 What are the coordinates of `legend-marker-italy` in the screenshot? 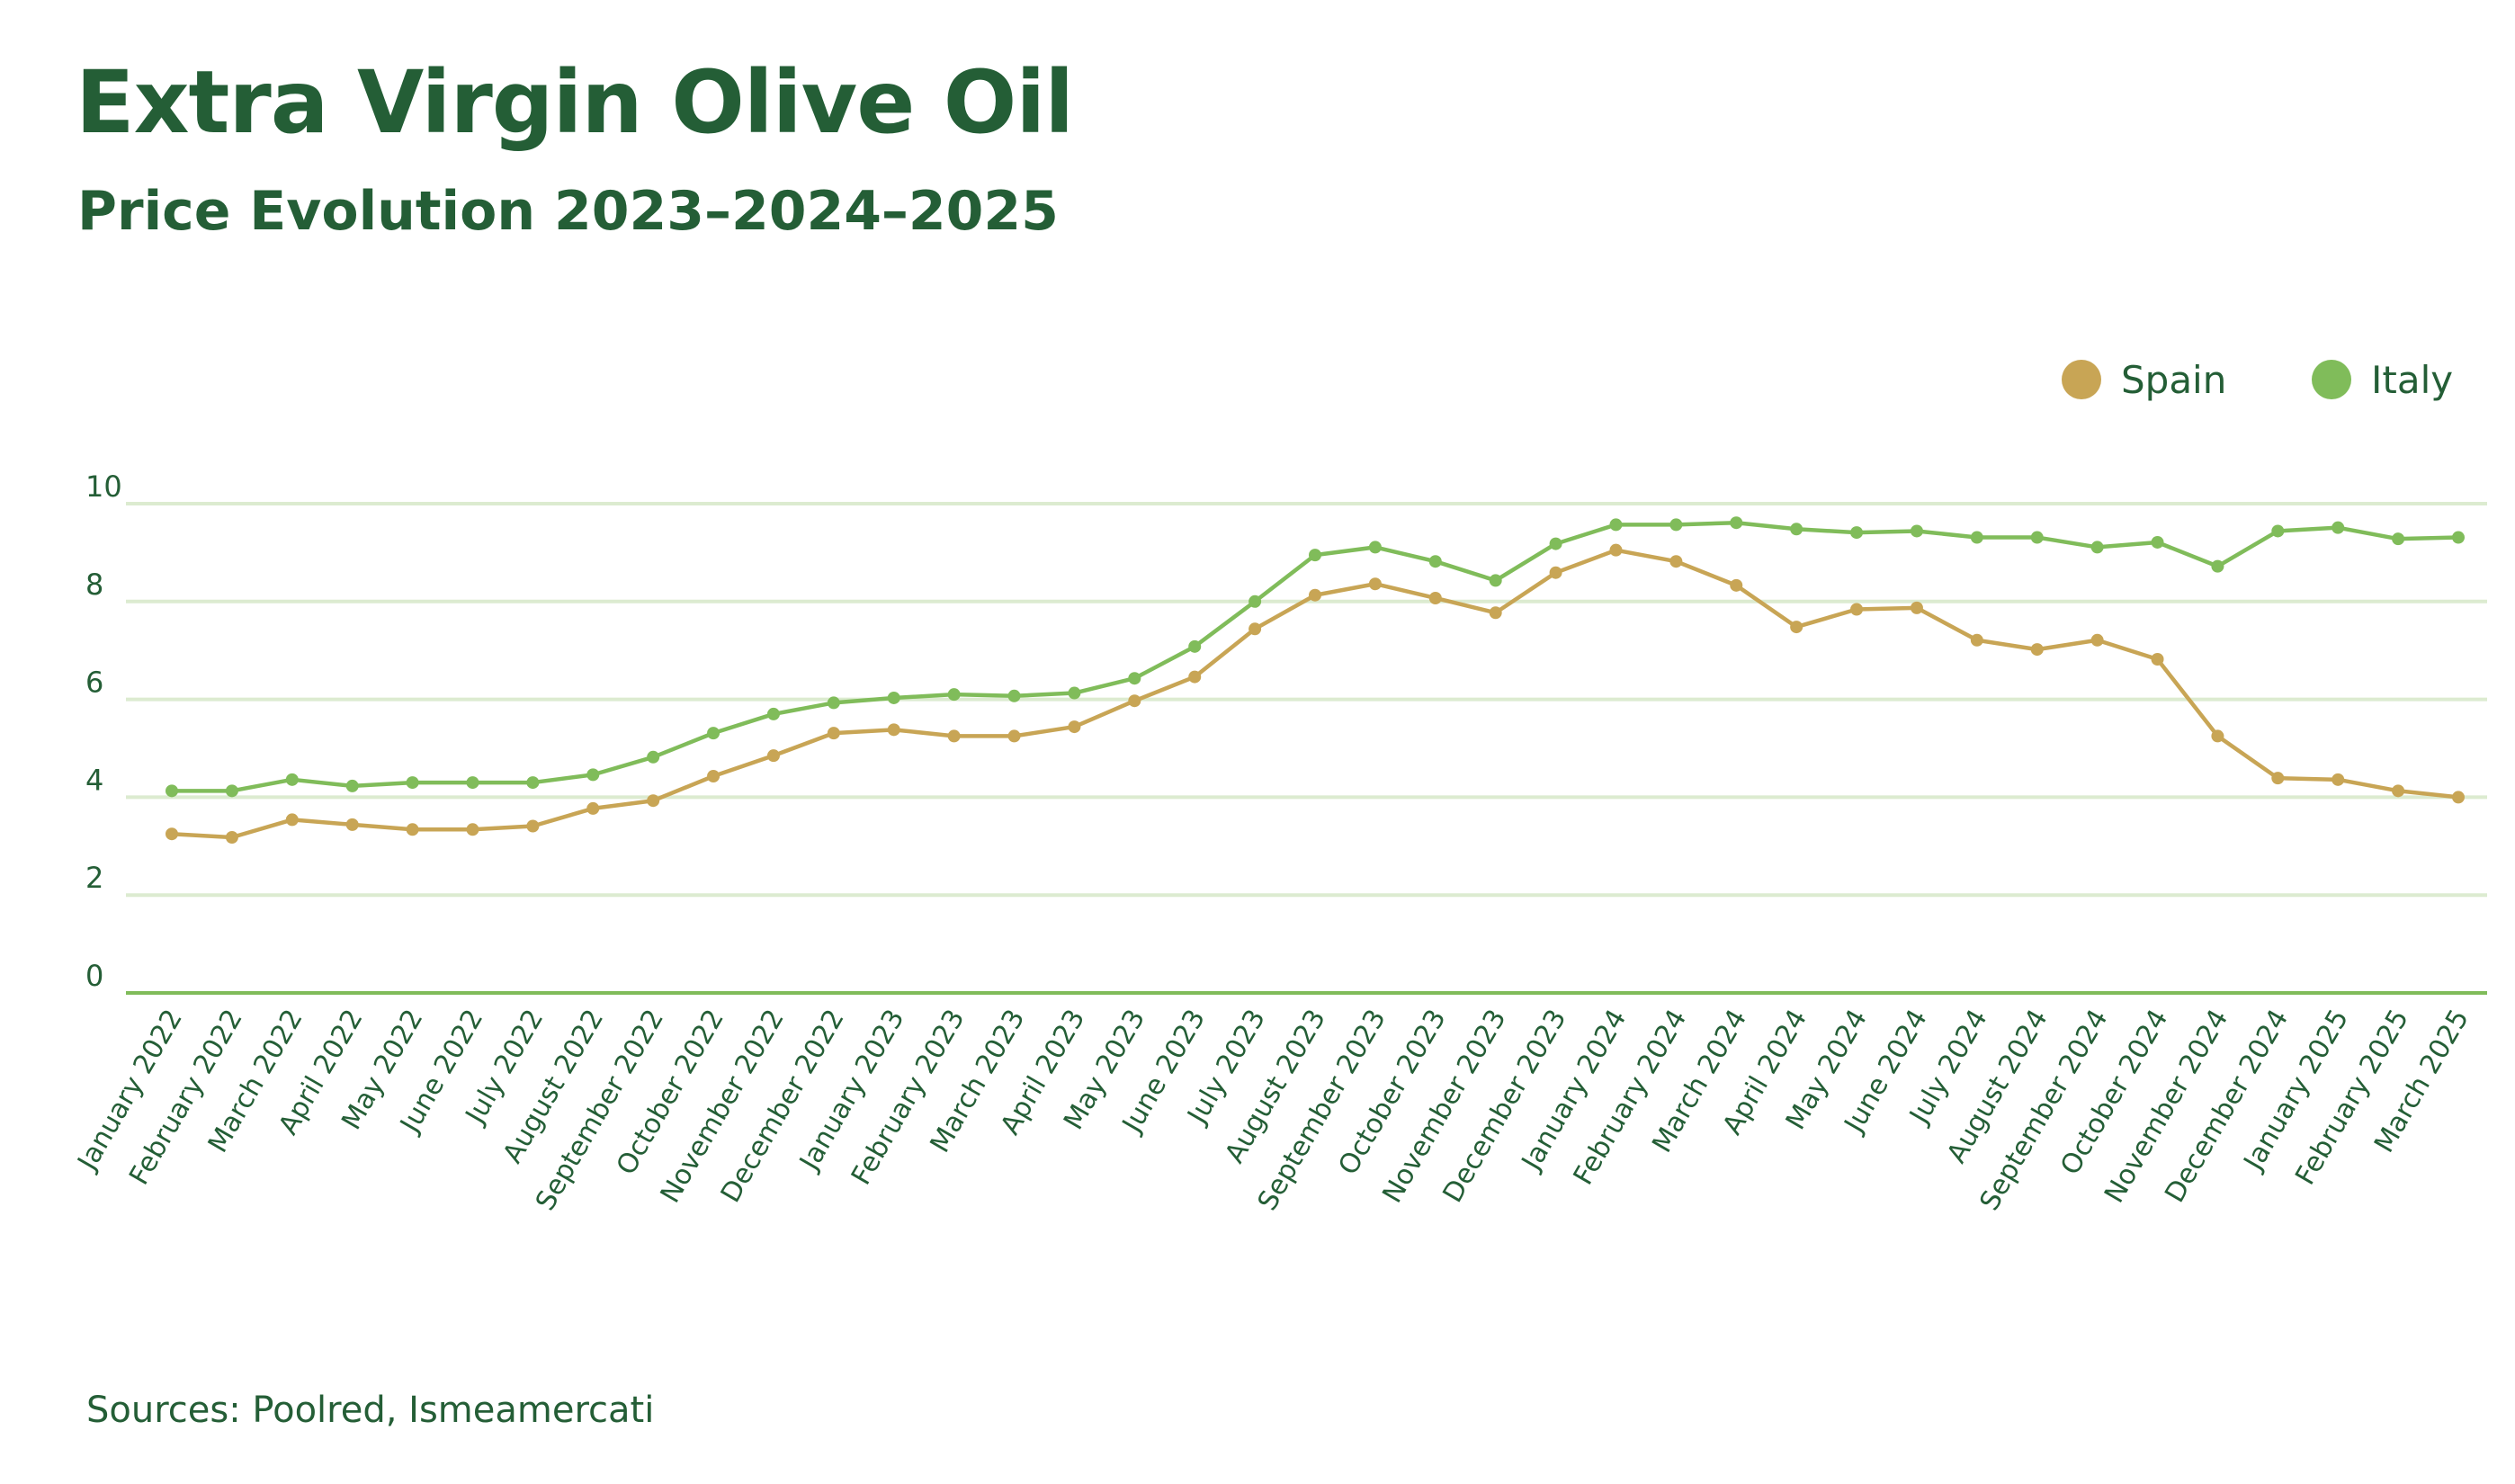 It's located at (2331, 379).